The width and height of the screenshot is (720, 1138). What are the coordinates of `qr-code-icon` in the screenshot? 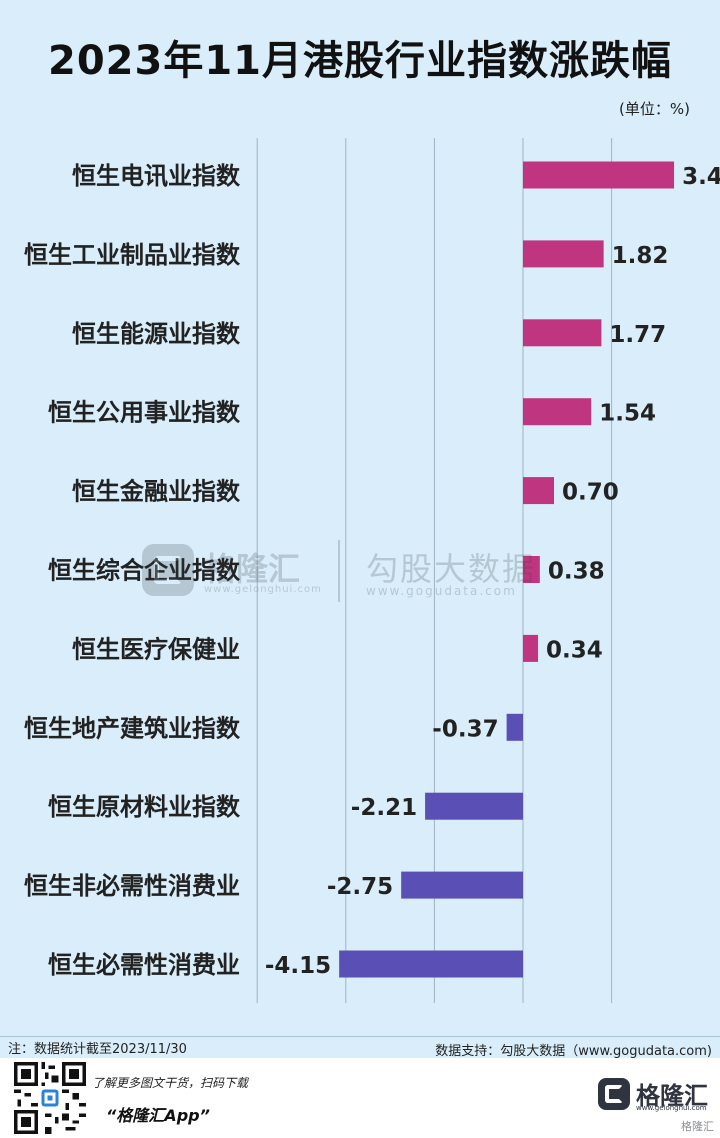 It's located at (50, 1098).